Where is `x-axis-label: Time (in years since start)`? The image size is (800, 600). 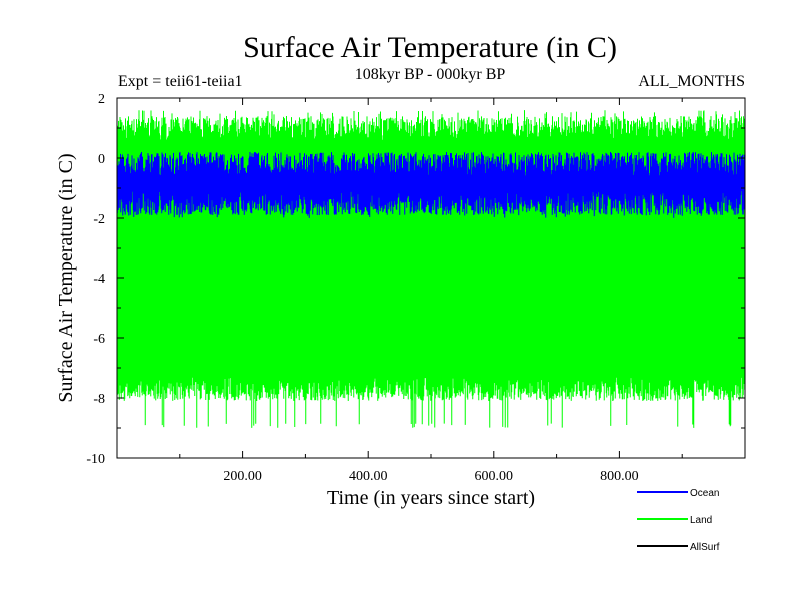
x-axis-label: Time (in years since start) is located at coordinates (431, 498).